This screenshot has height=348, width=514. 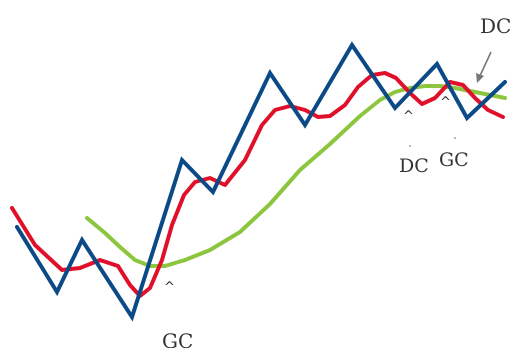 What do you see at coordinates (454, 160) in the screenshot?
I see `annotation-gc-middle: GC` at bounding box center [454, 160].